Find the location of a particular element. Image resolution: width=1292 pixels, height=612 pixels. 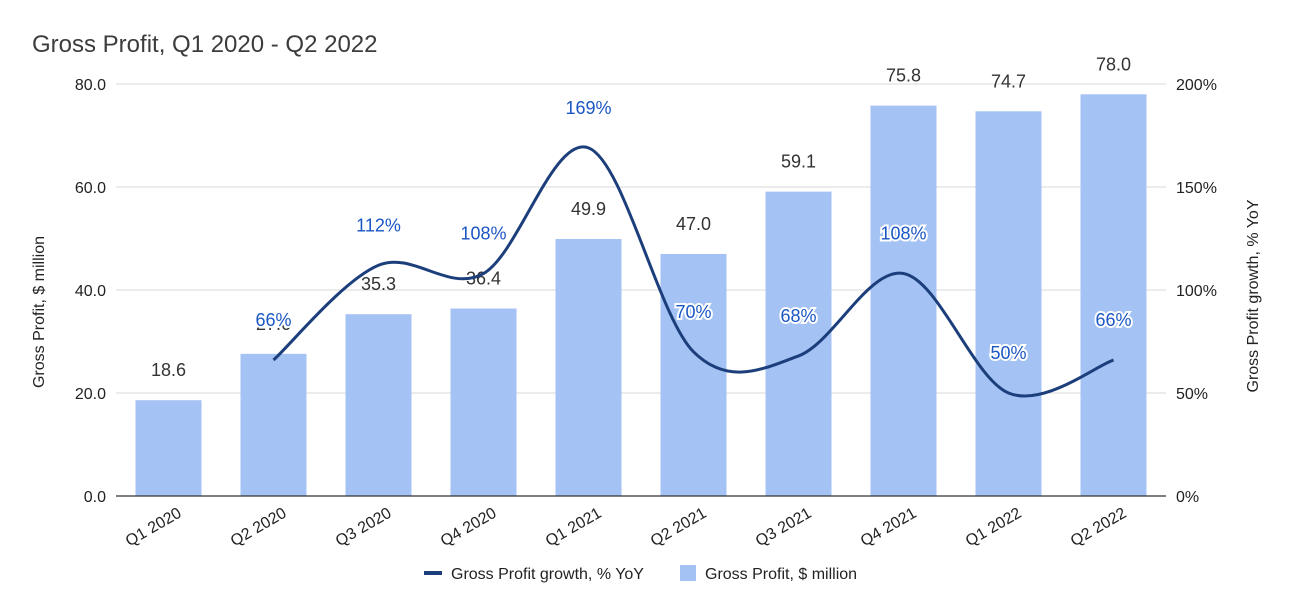

left-tick-label: 40.0 is located at coordinates (90, 291).